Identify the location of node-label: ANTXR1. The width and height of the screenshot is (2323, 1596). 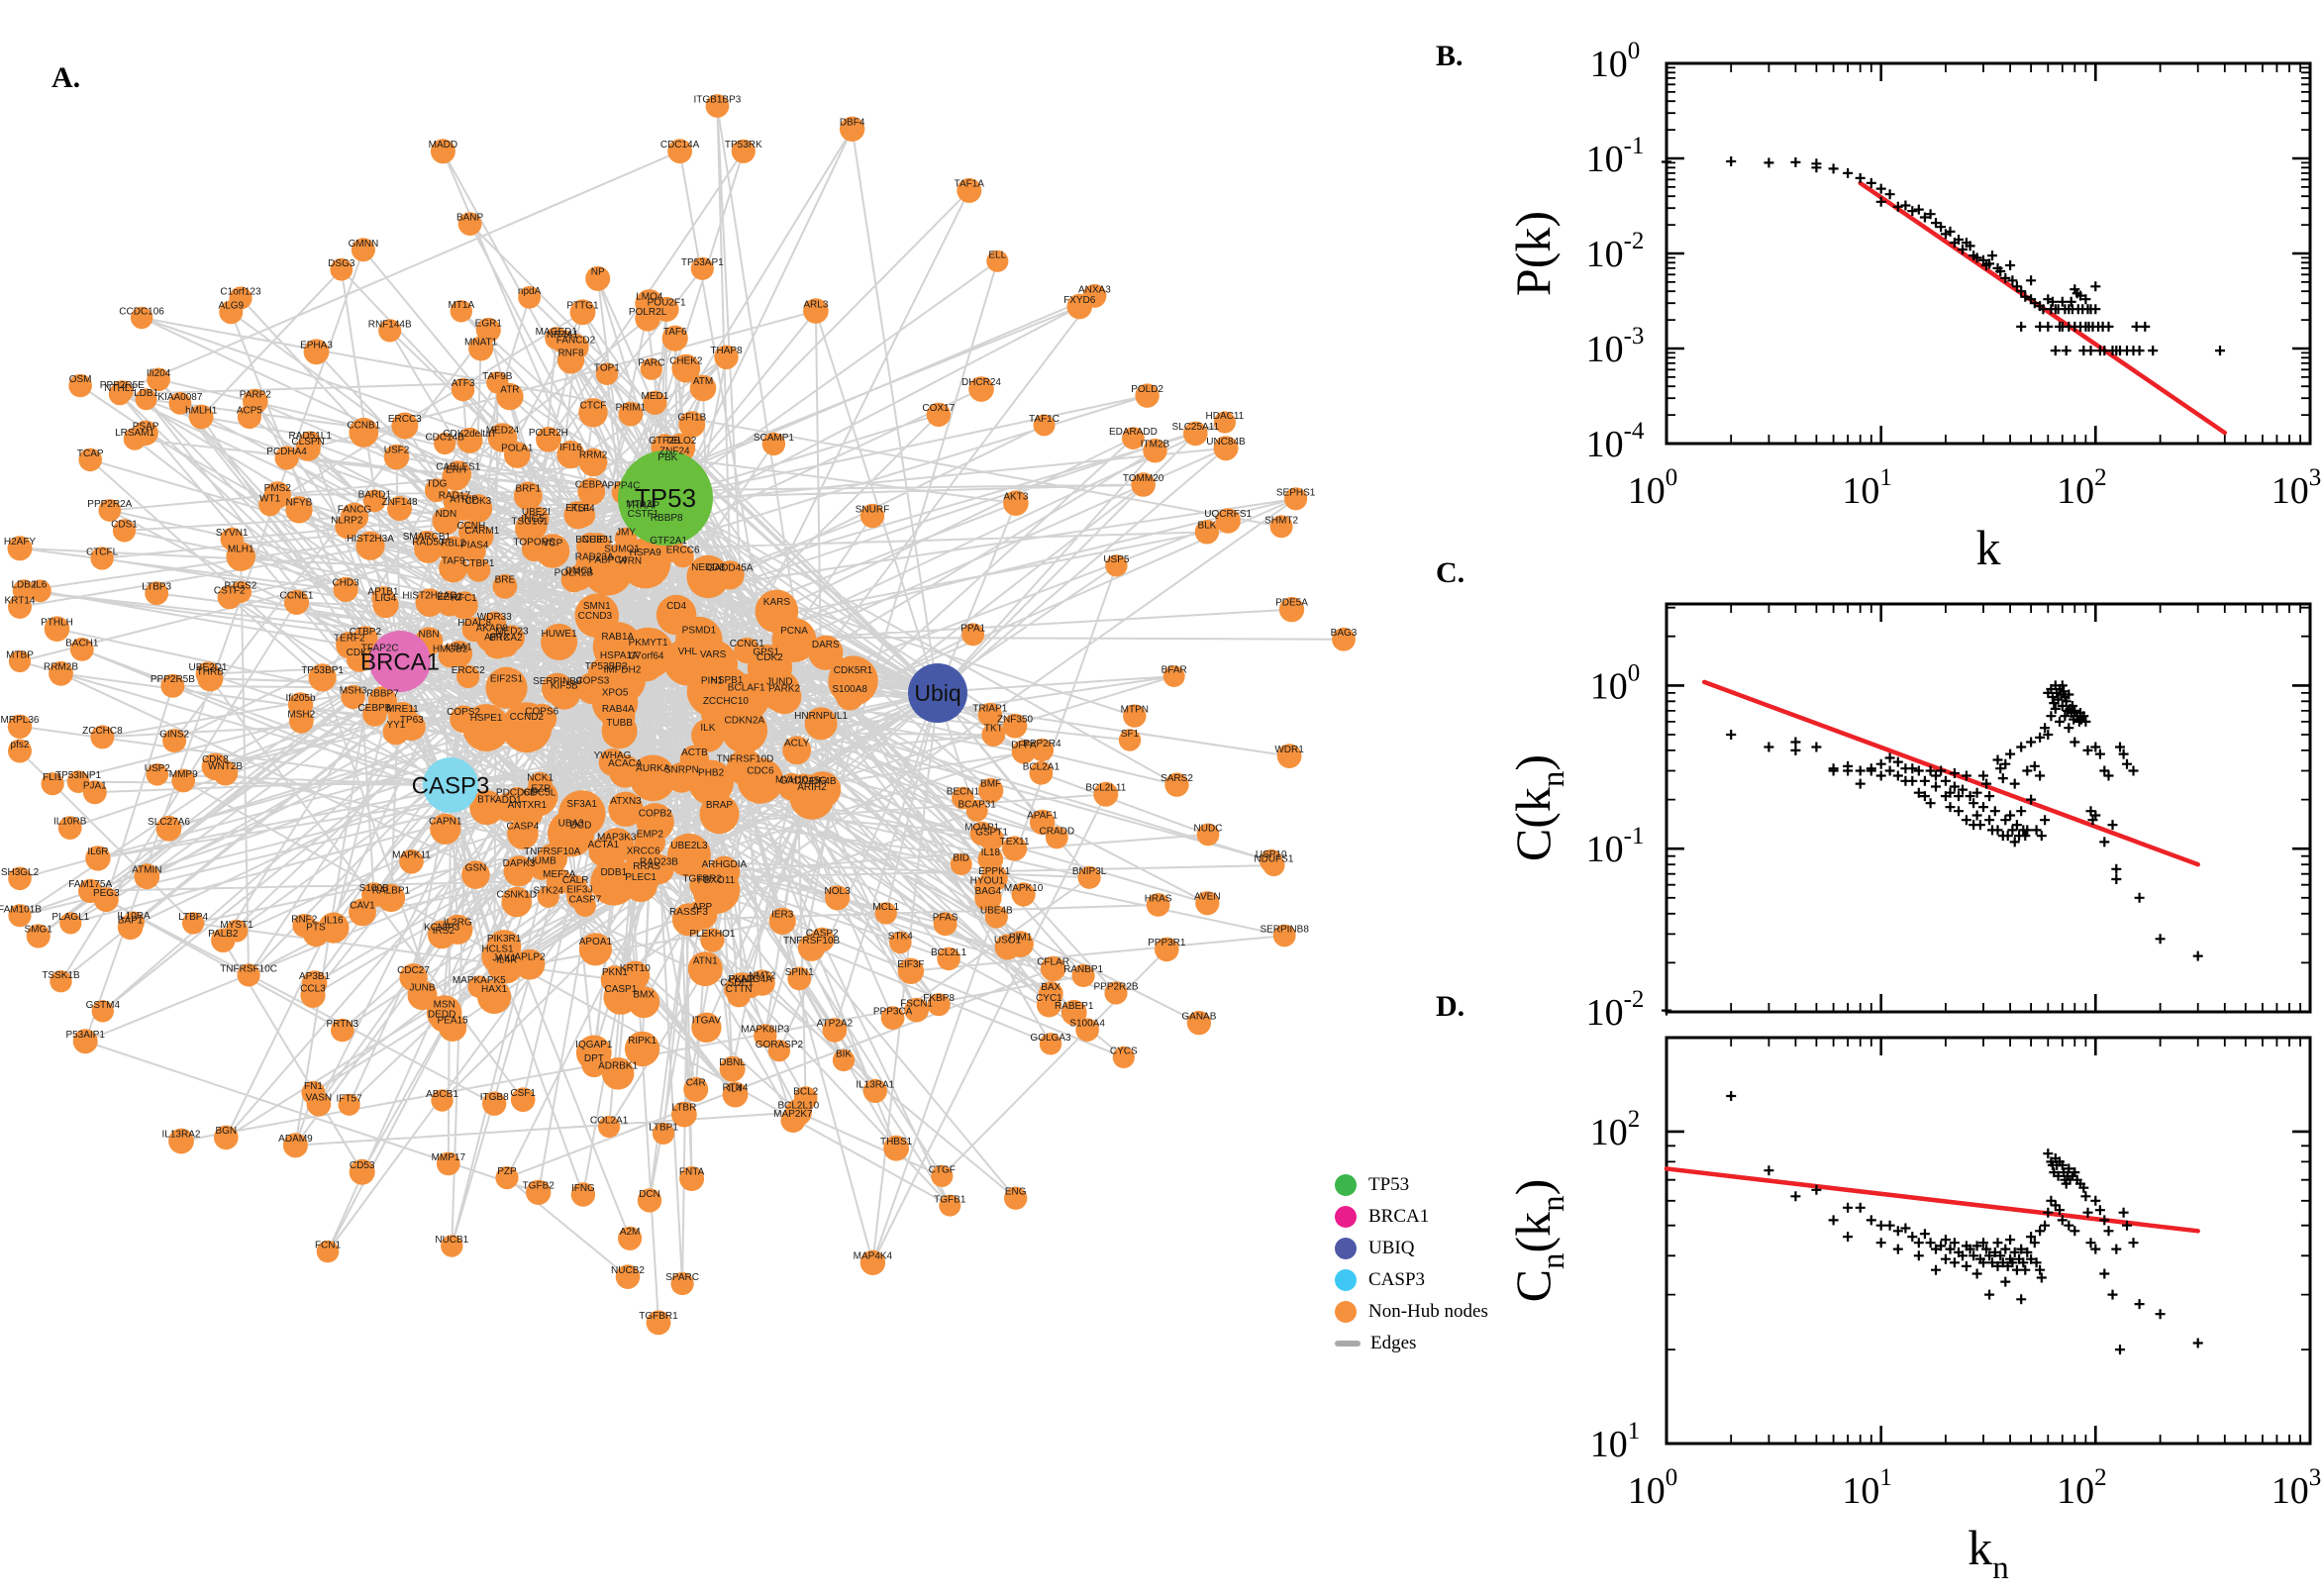
(528, 805).